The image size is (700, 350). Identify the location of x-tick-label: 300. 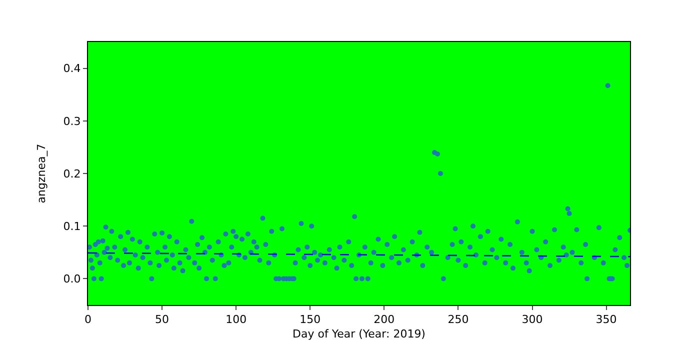
(532, 319).